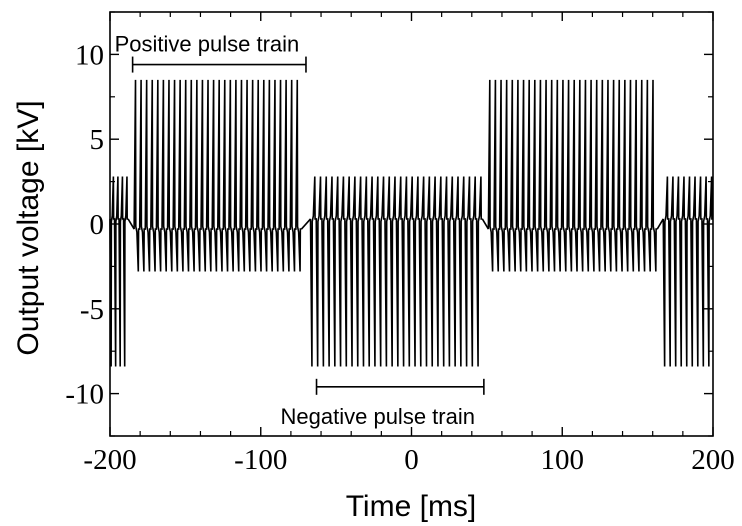  What do you see at coordinates (563, 460) in the screenshot?
I see `x-tick-label: 100` at bounding box center [563, 460].